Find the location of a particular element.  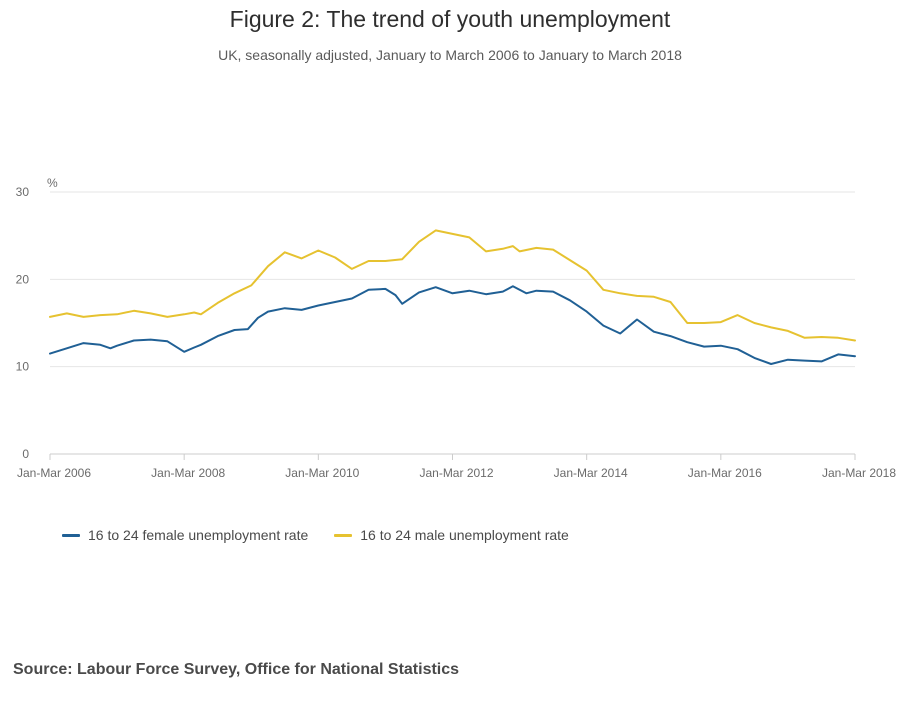

legend-label-female: 16 to 24 female unemployment rate is located at coordinates (198, 535).